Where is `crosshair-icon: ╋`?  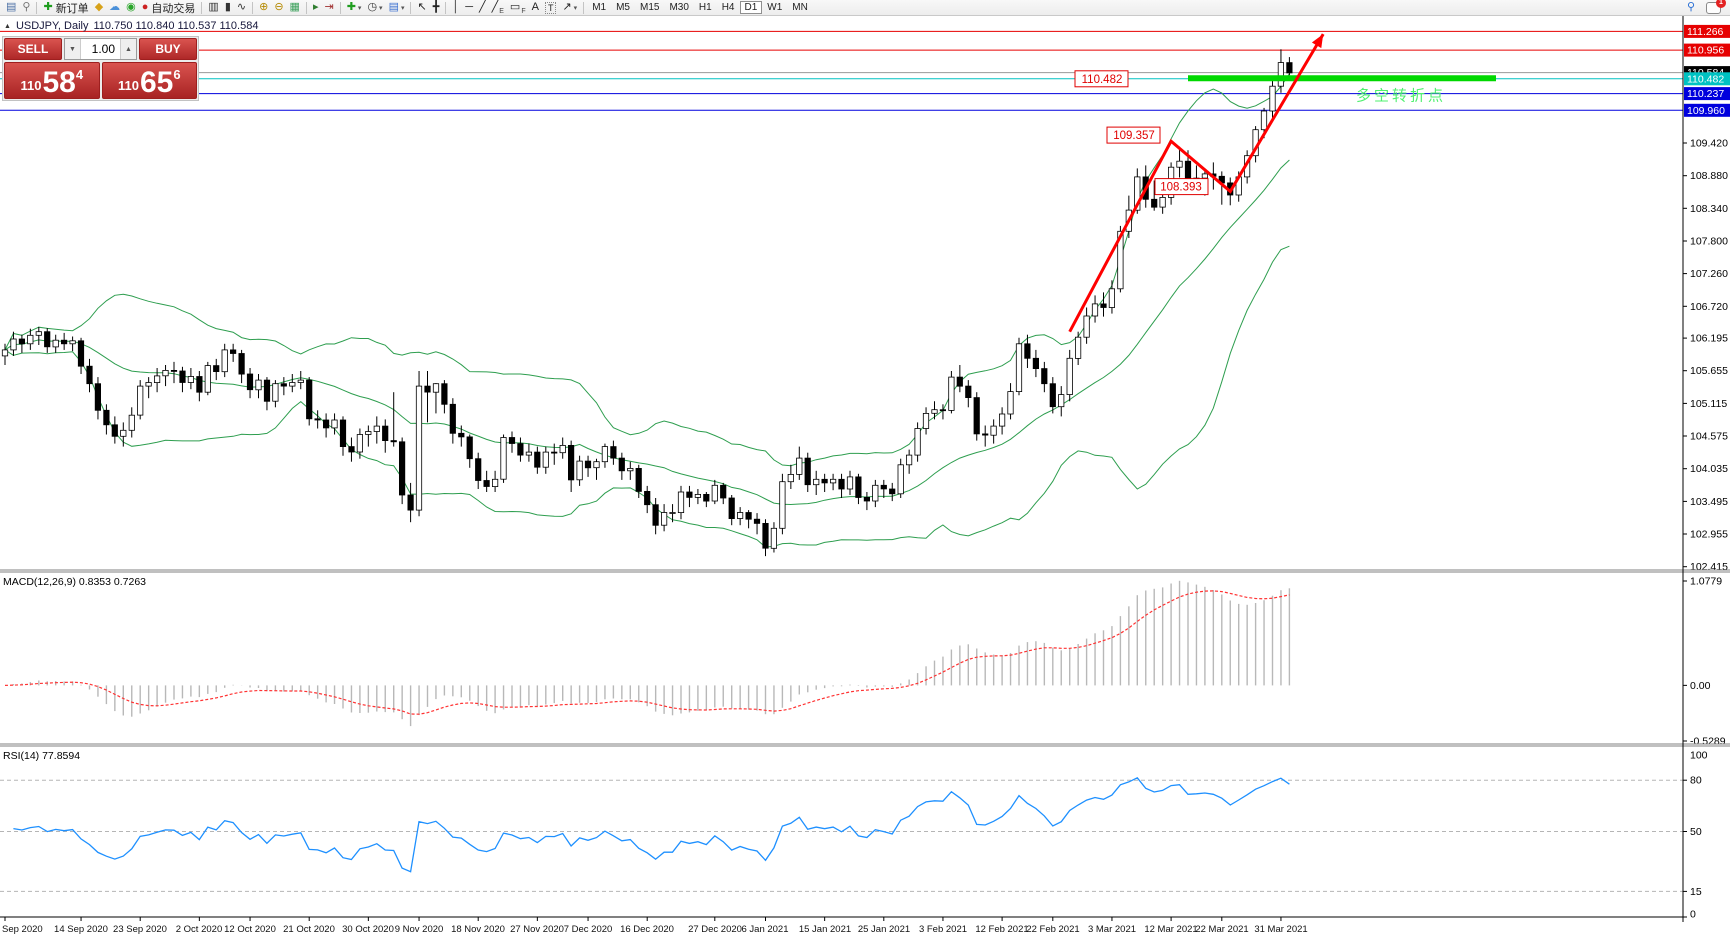
crosshair-icon: ╋ is located at coordinates (436, 8).